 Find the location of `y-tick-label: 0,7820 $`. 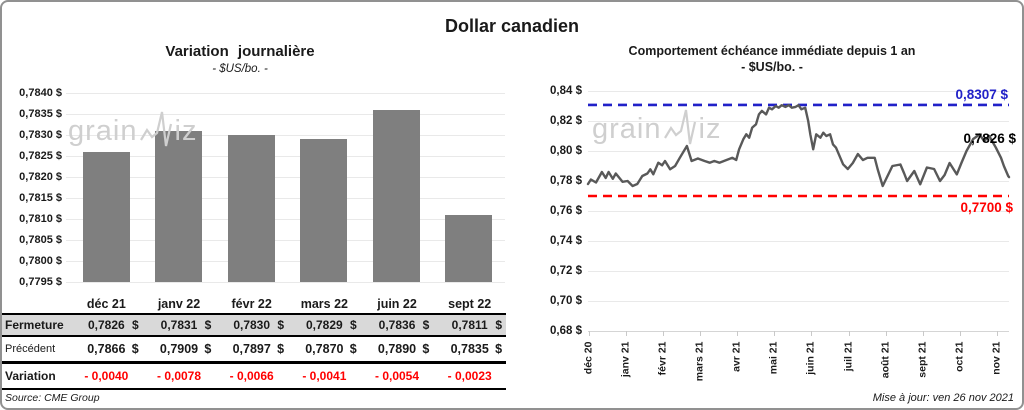

y-tick-label: 0,7820 $ is located at coordinates (40, 177).